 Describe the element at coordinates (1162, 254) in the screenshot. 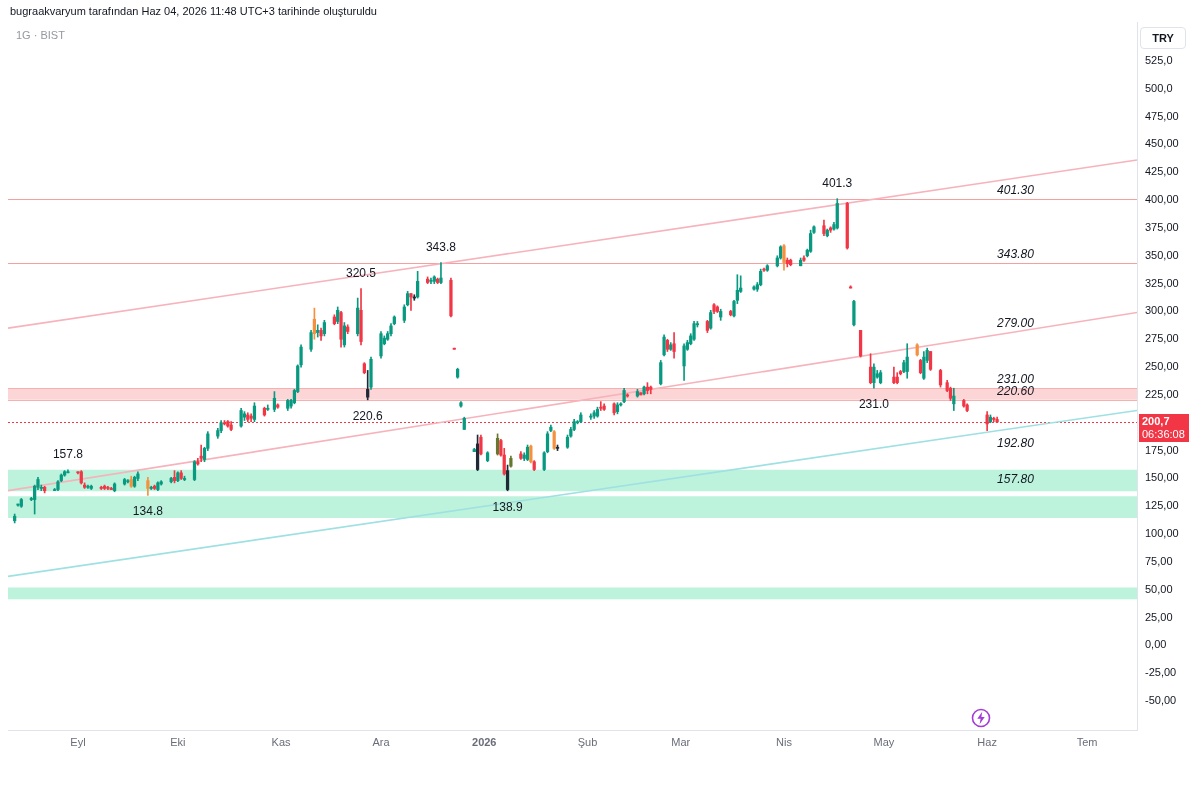

I see `y-tick-label: 350,00` at that location.